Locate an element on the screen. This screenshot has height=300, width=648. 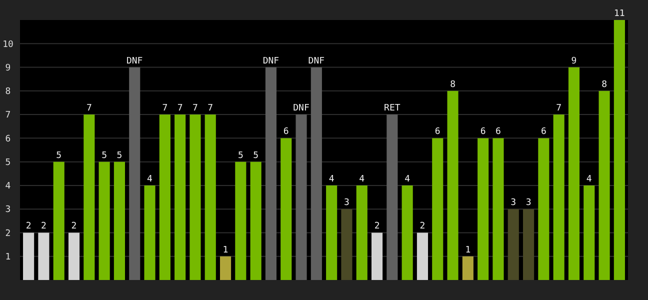
y-tick-label: 8 is located at coordinates (8, 92).